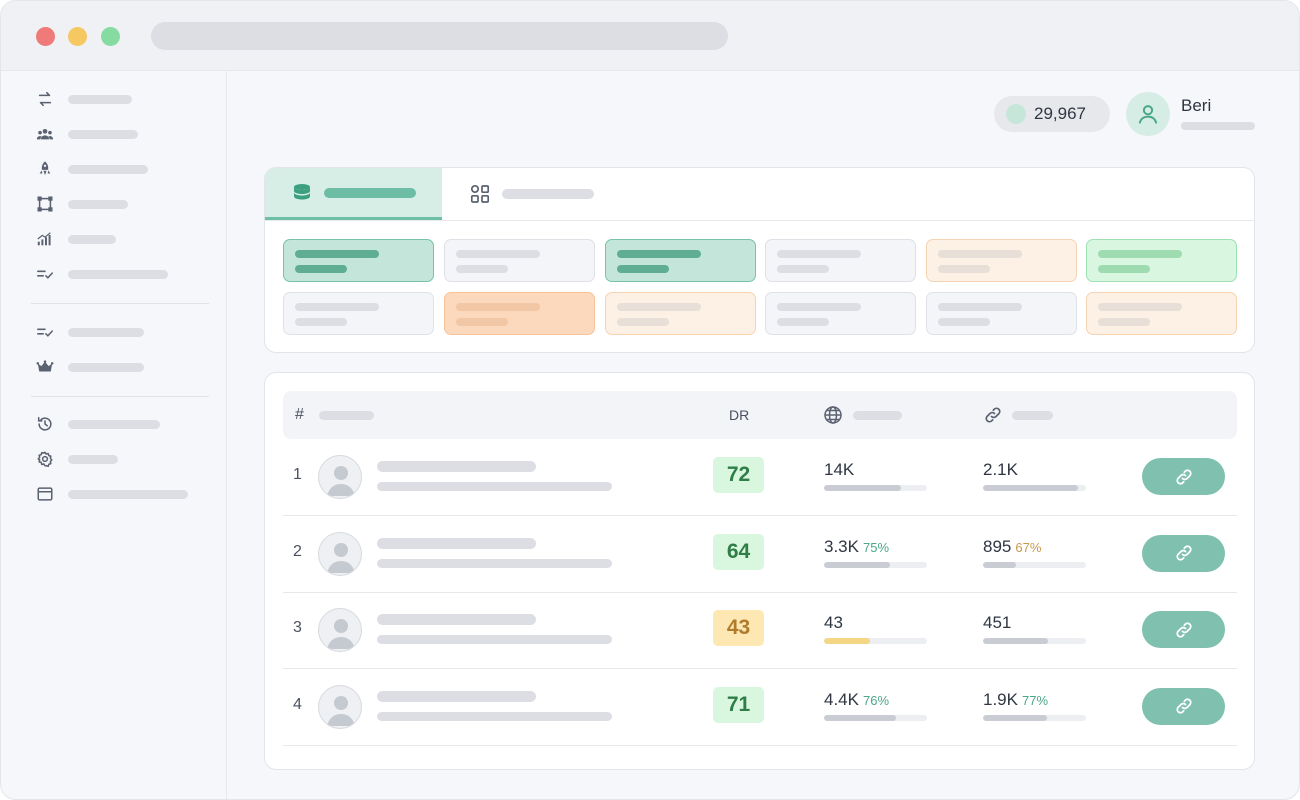 The width and height of the screenshot is (1300, 800). Describe the element at coordinates (739, 415) in the screenshot. I see `column-header-dr: DR` at that location.